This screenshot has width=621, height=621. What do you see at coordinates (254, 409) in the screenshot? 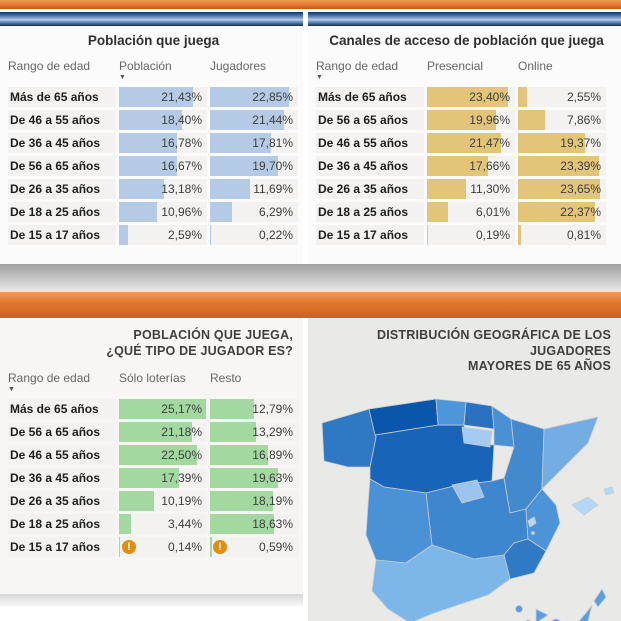
I see `data-bar-cell: 12,79%` at bounding box center [254, 409].